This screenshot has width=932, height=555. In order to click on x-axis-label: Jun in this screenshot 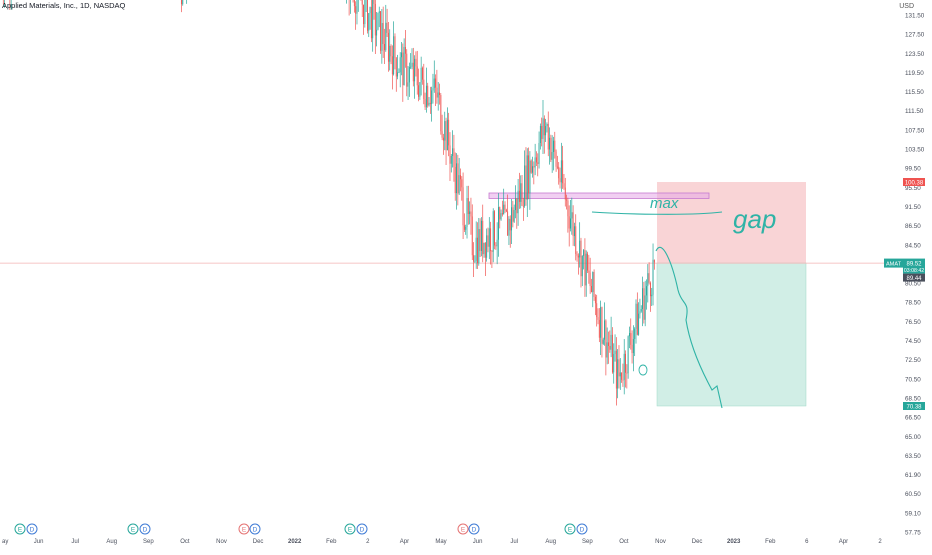, I will do `click(478, 542)`.